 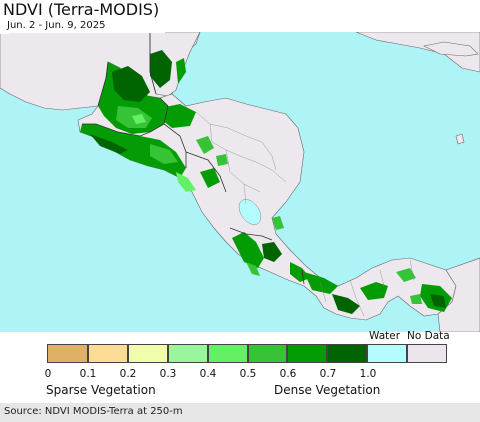 What do you see at coordinates (138, 158) in the screenshot?
I see `vegetation-south-guatemala` at bounding box center [138, 158].